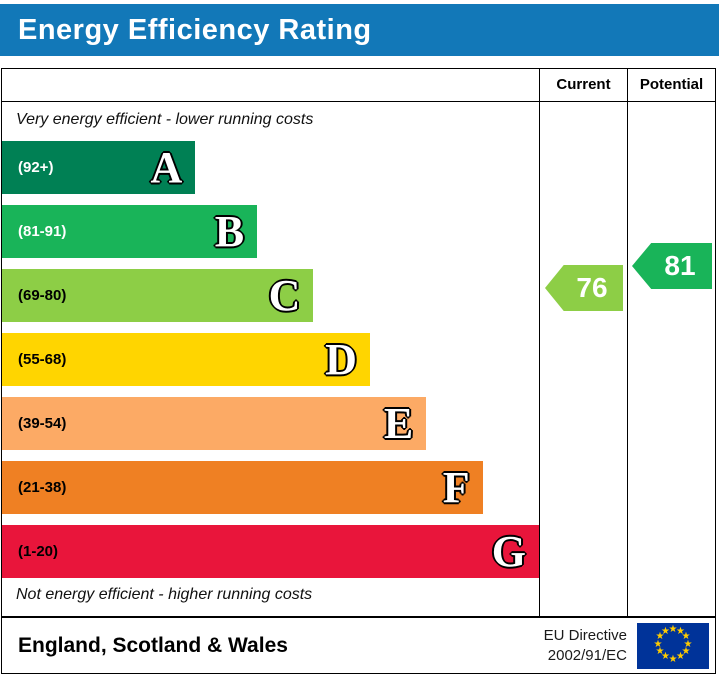 The image size is (719, 675). Describe the element at coordinates (130, 231) in the screenshot. I see `band-row-b: (81-91) B` at that location.